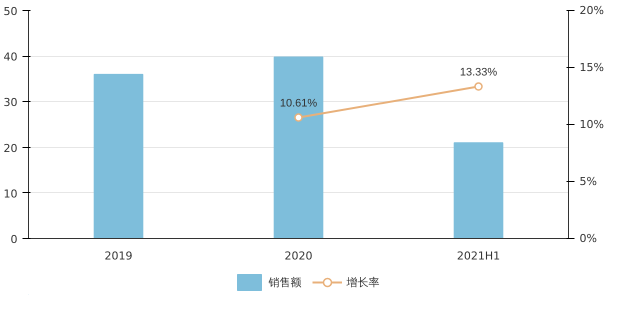 This screenshot has height=324, width=623. What do you see at coordinates (11, 193) in the screenshot?
I see `y-tick-label: 10` at bounding box center [11, 193].